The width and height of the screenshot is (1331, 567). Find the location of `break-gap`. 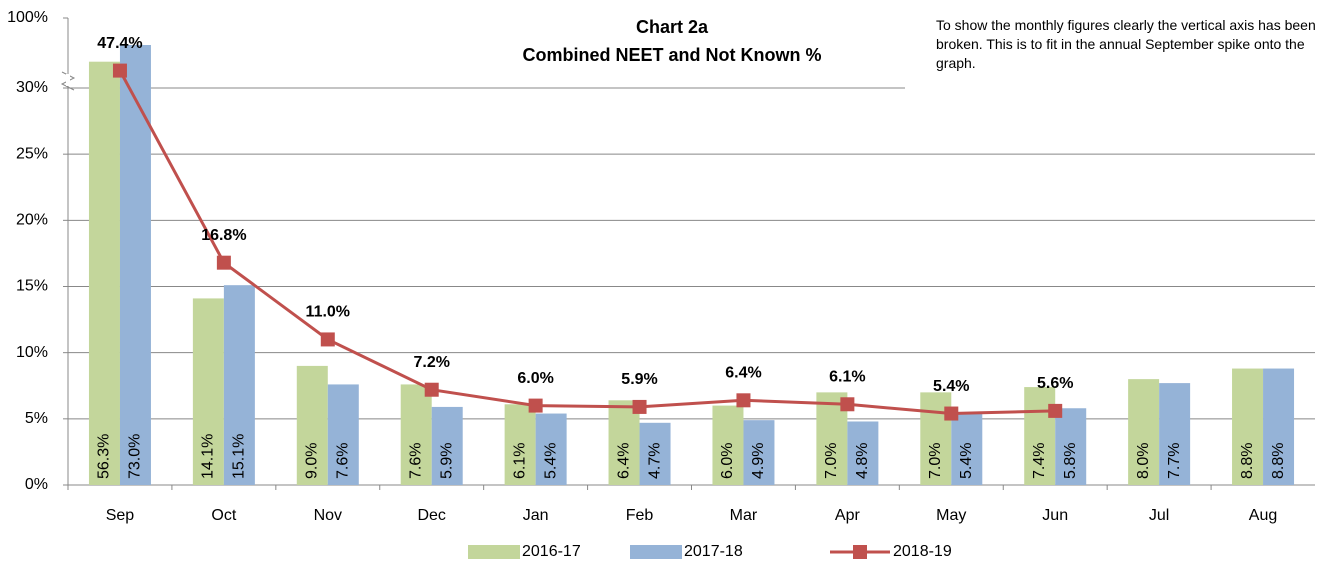

break-gap is located at coordinates (68, 80).